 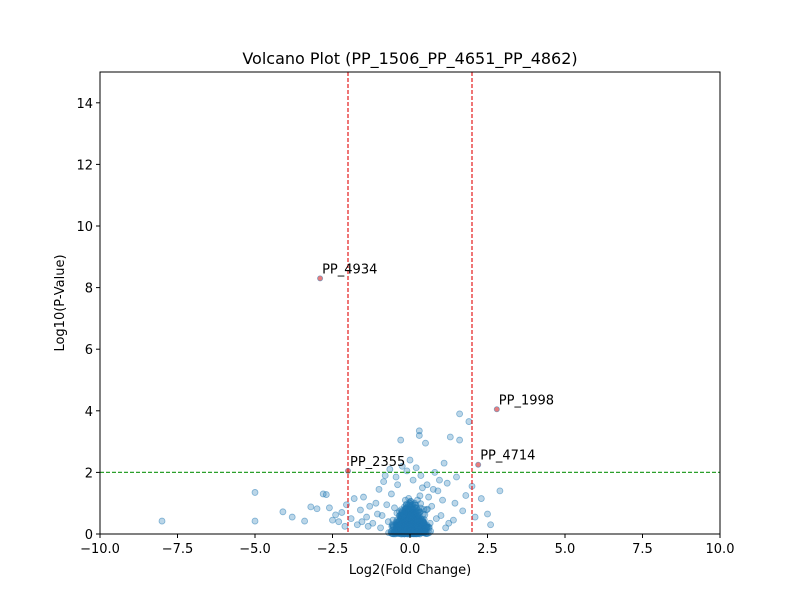 What do you see at coordinates (89, 412) in the screenshot?
I see `y-tick-label: 4` at bounding box center [89, 412].